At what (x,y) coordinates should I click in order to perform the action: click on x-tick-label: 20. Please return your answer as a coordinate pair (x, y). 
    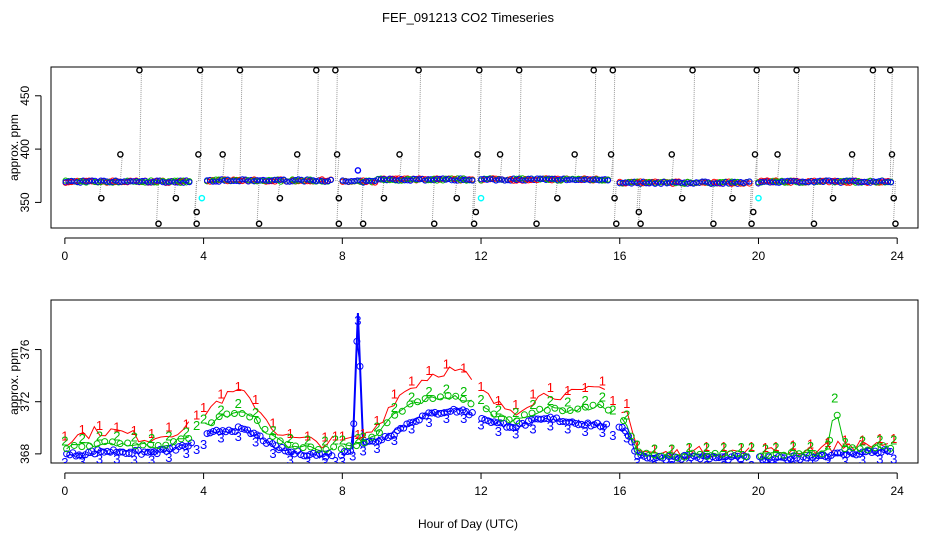
    Looking at the image, I should click on (759, 256).